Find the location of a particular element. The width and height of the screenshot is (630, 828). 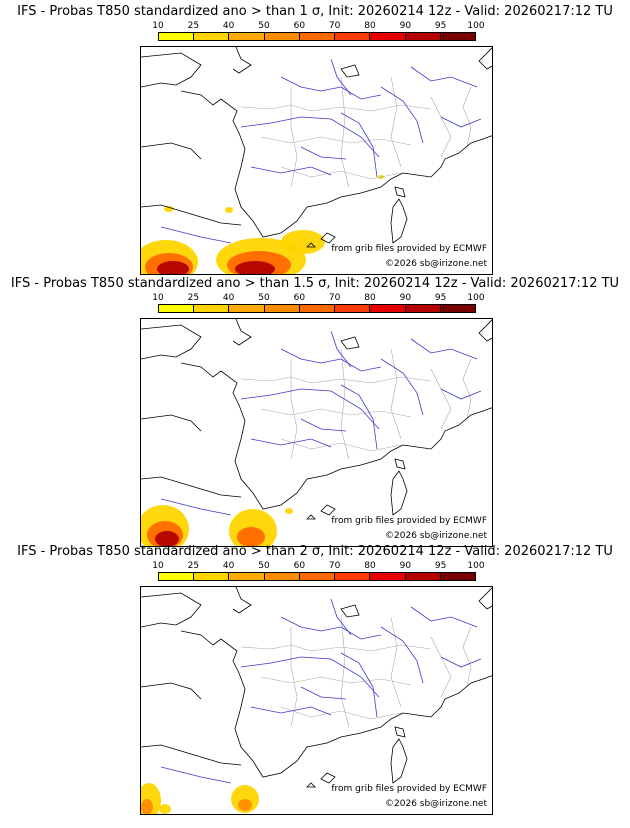

colorbar-ticks: 10 25 40 50 60 70 80 90 95 100 is located at coordinates (315, 566).